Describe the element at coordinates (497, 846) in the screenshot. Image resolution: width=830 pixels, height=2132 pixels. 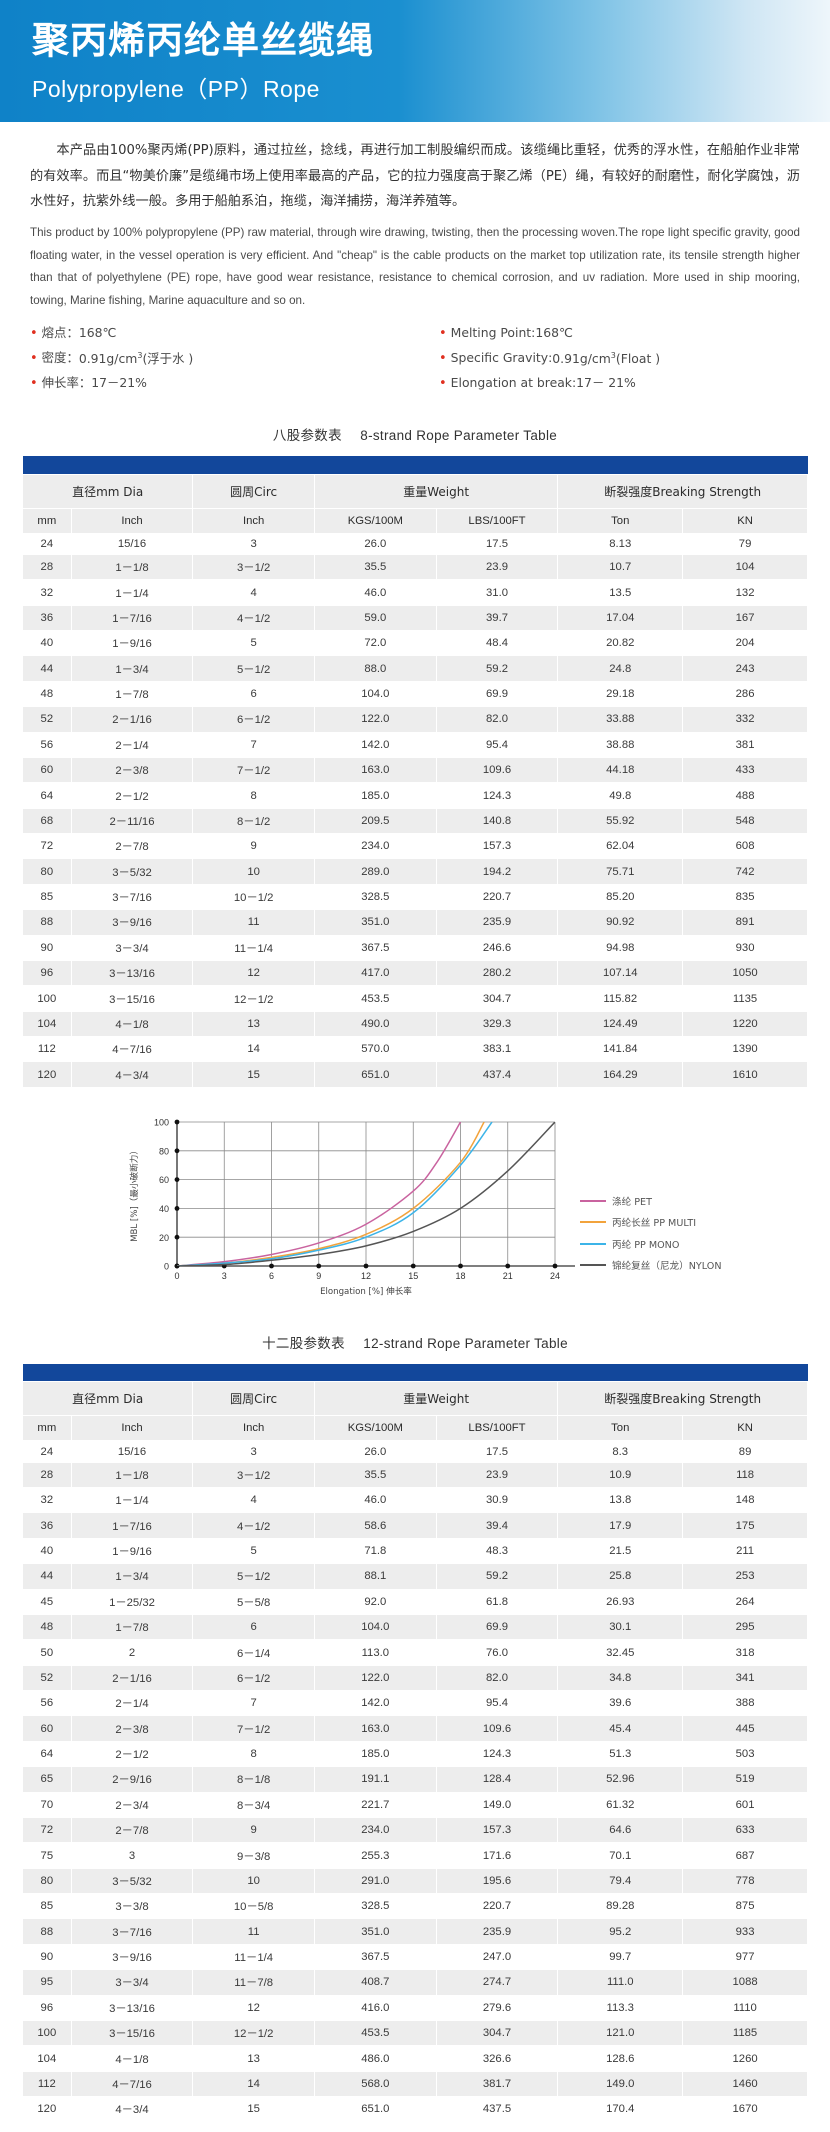
I see `table-cell: 157.3` at that location.